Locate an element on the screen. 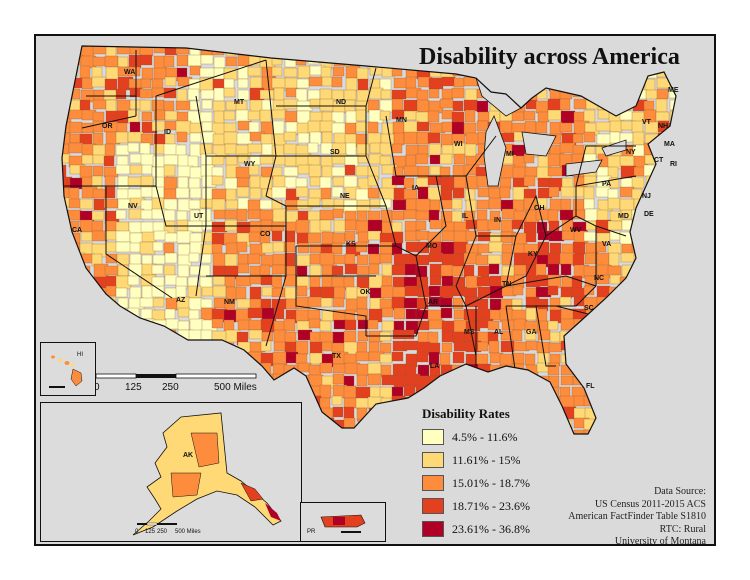 This screenshot has width=750, height=580. state-label-az: AZ is located at coordinates (181, 300).